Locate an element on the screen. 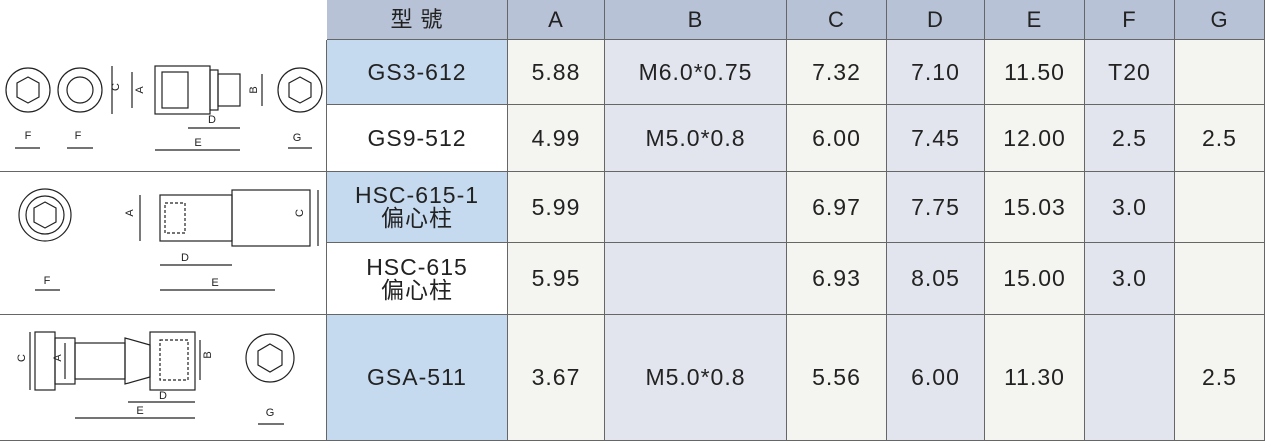  cell-text: 型 號 is located at coordinates (417, 19).